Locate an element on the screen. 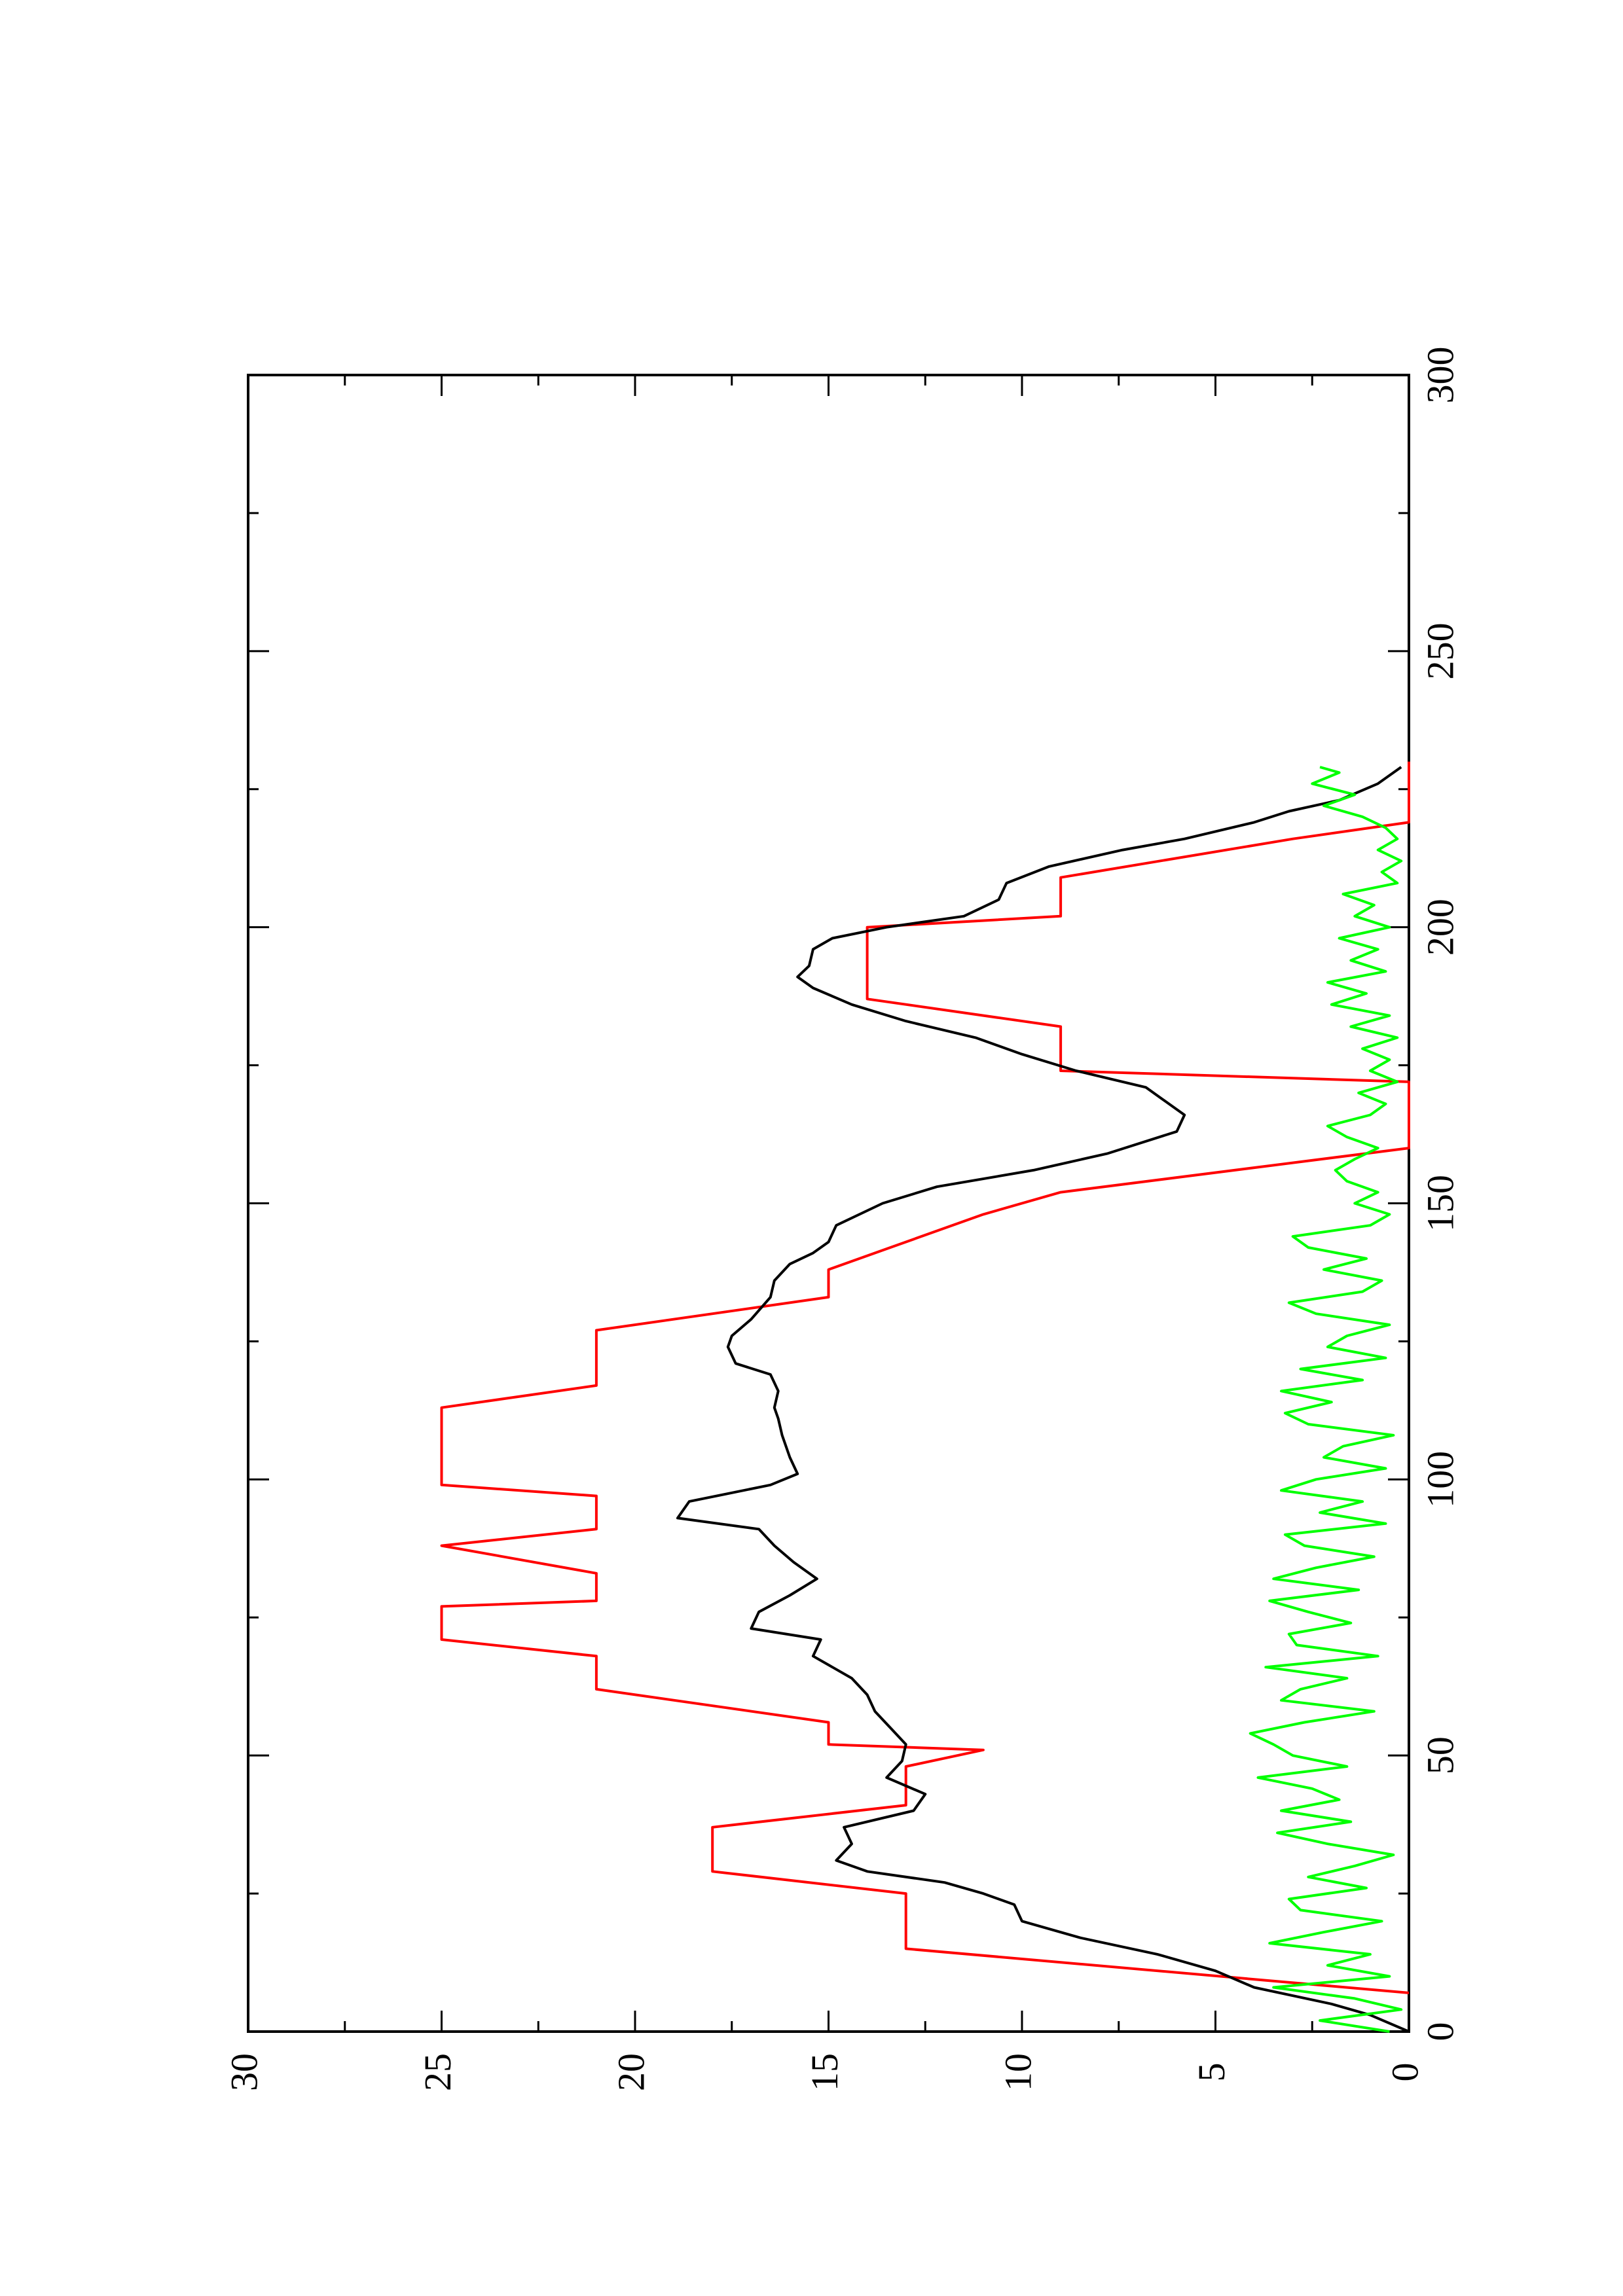 The height and width of the screenshot is (2296, 1623). y-tick-label: 0 is located at coordinates (1404, 2072).